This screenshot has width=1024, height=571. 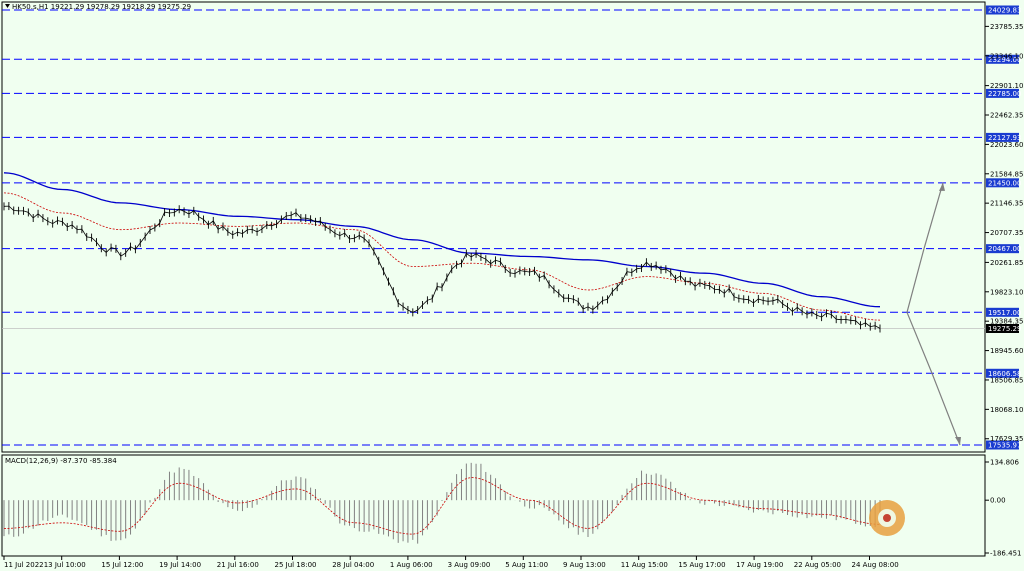 What do you see at coordinates (24, 565) in the screenshot?
I see `time-tick-label: 11 Jul 2022` at bounding box center [24, 565].